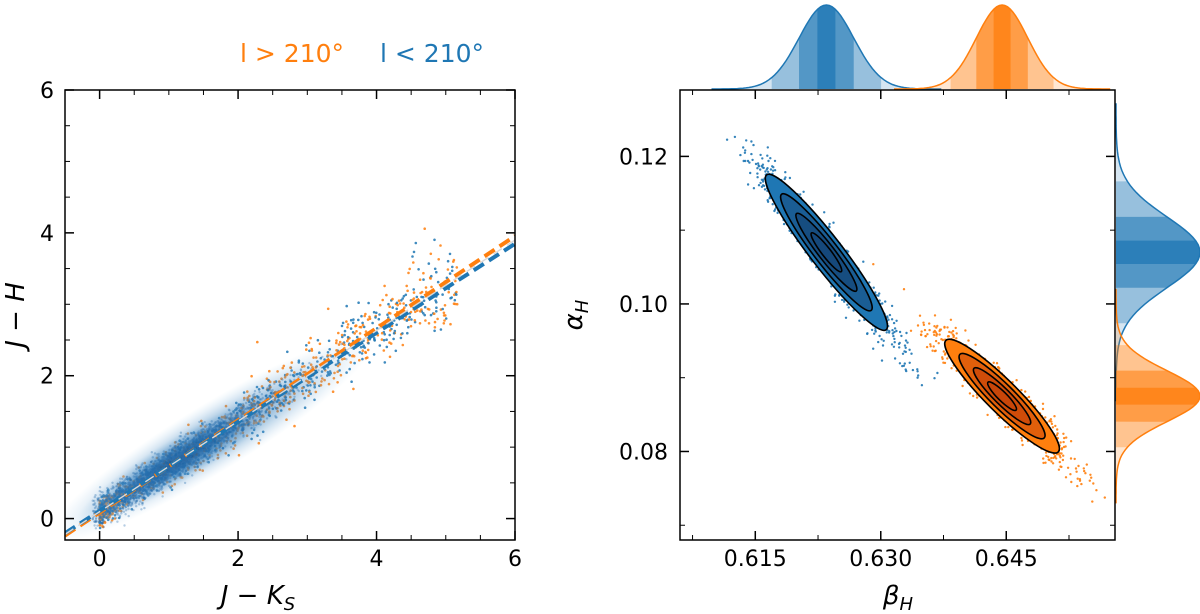  What do you see at coordinates (255, 597) in the screenshot?
I see `left-x-axis-label: J − KS` at bounding box center [255, 597].